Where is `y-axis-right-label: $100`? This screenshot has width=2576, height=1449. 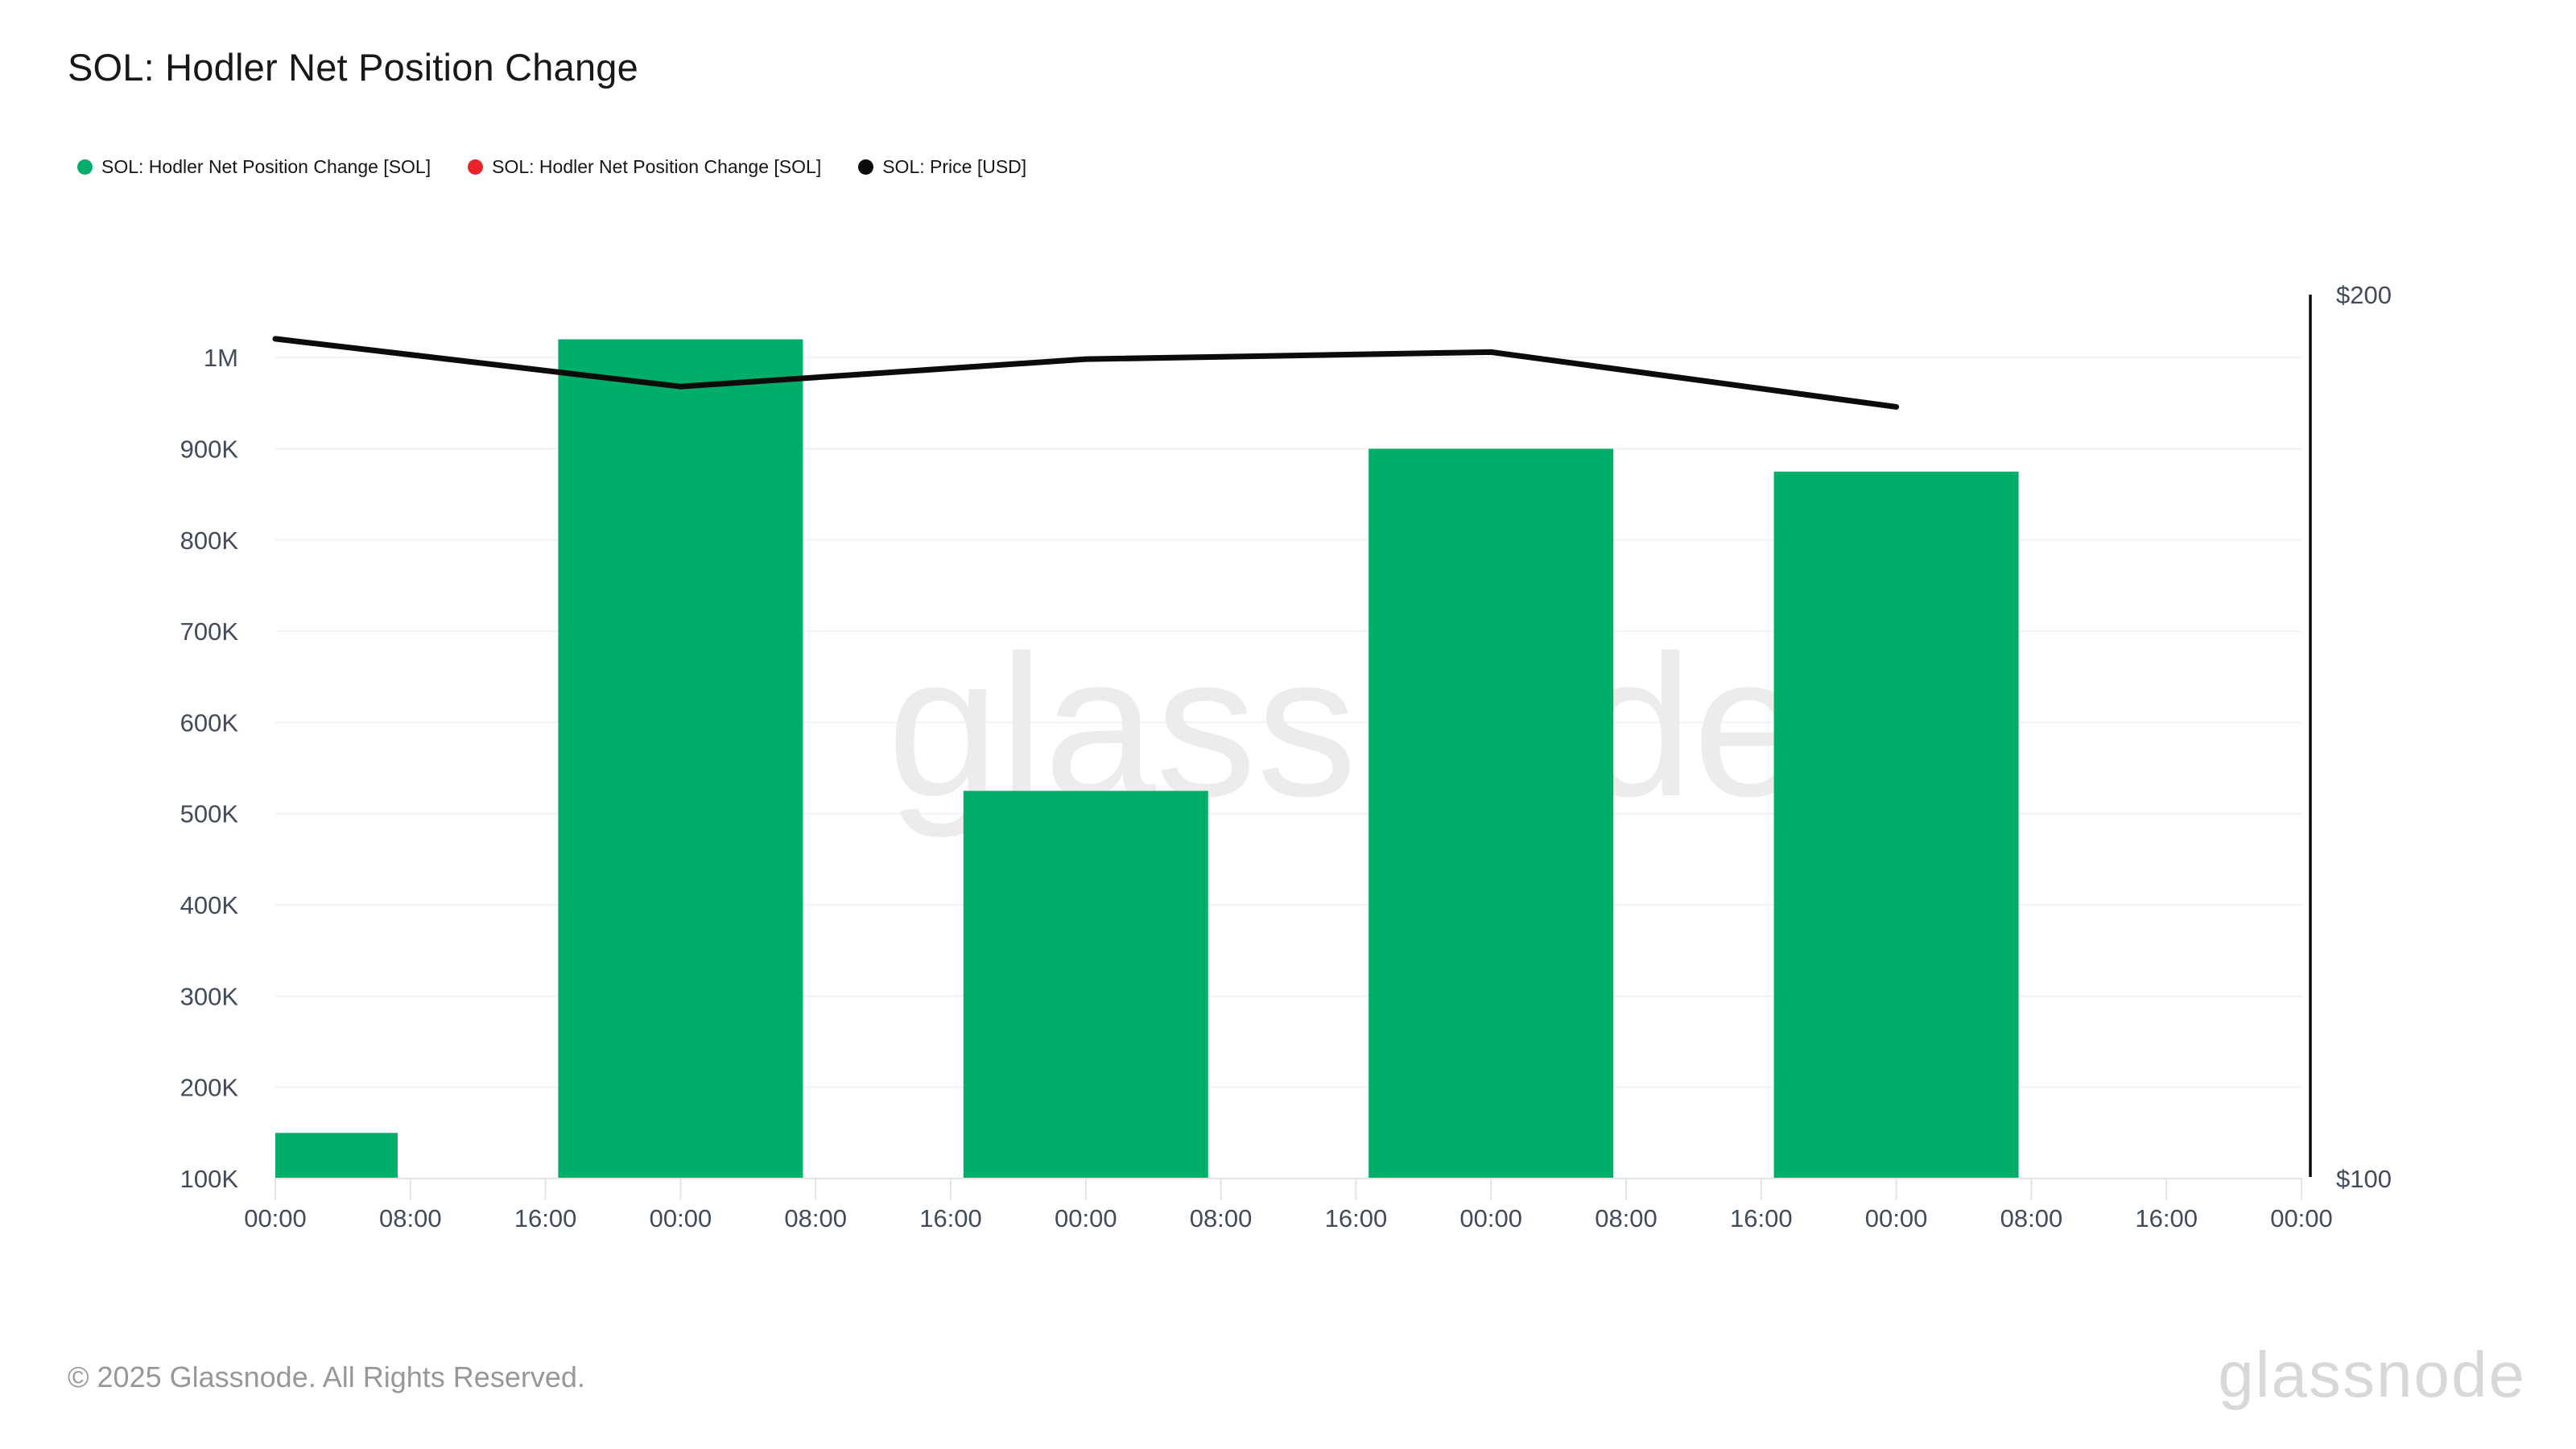 y-axis-right-label: $100 is located at coordinates (2364, 1179).